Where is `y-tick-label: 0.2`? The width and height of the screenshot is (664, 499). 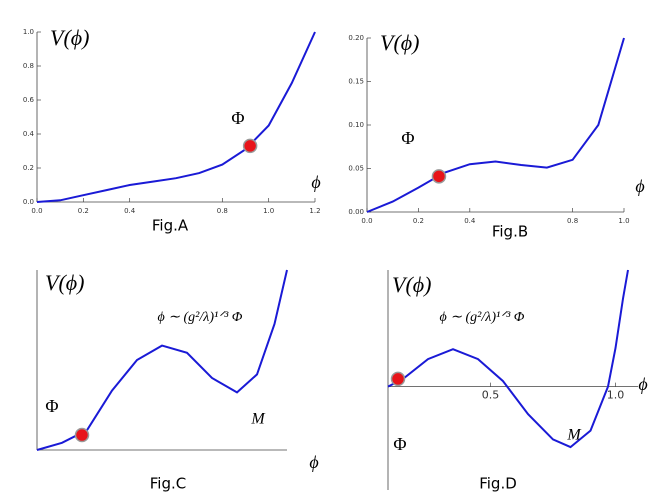
y-tick-label: 0.2 is located at coordinates (28, 168).